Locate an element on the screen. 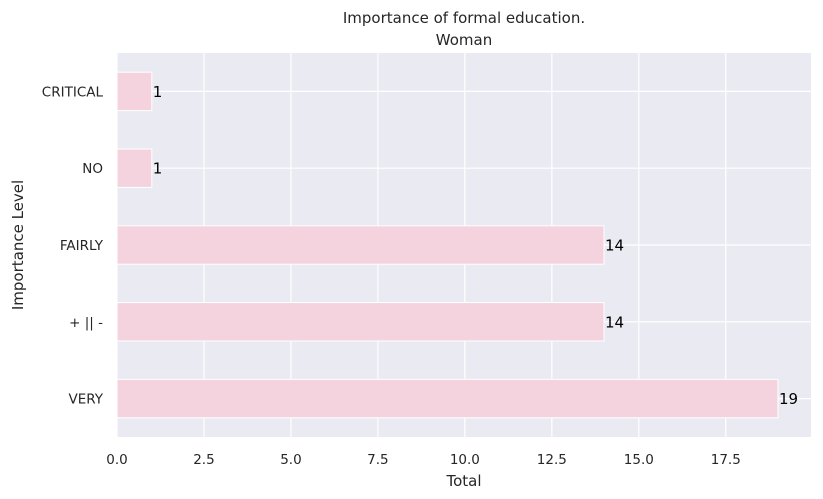 Image resolution: width=823 pixels, height=499 pixels. y-axis-label: Importance Level is located at coordinates (18, 245).